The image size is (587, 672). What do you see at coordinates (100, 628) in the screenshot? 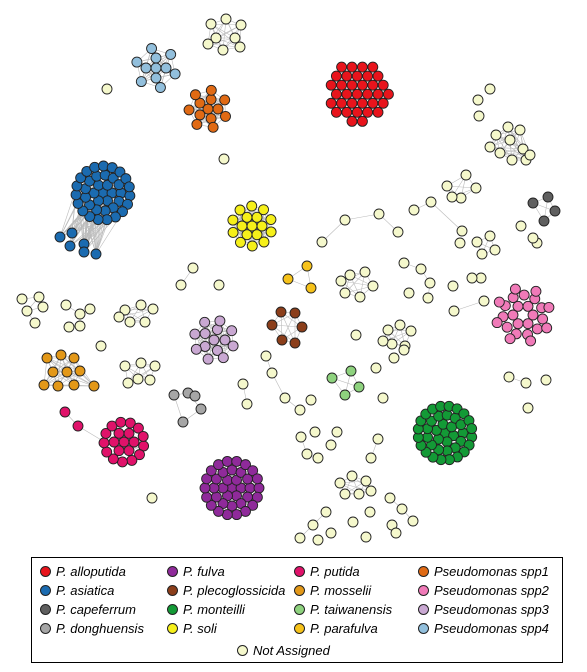
I see `legend-label: P. donghuensis` at bounding box center [100, 628].